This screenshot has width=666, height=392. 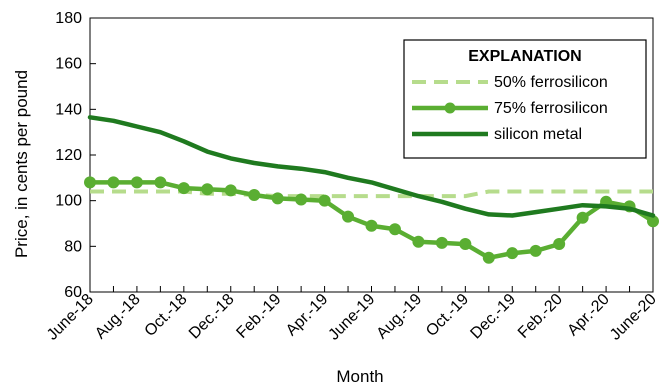 What do you see at coordinates (633, 317) in the screenshot?
I see `x-tick-label: June-20` at bounding box center [633, 317].